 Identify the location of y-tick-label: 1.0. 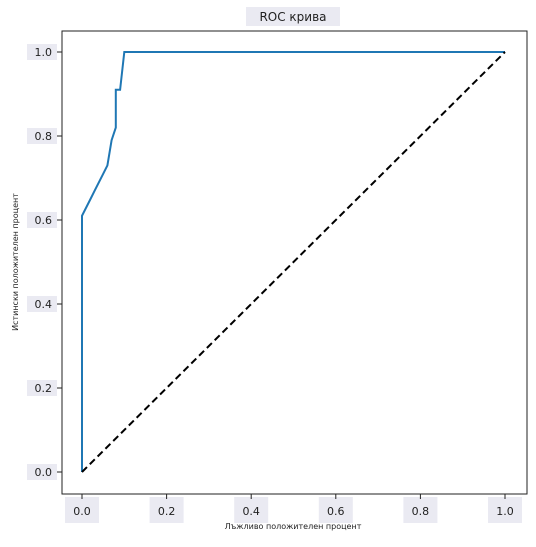
(44, 52).